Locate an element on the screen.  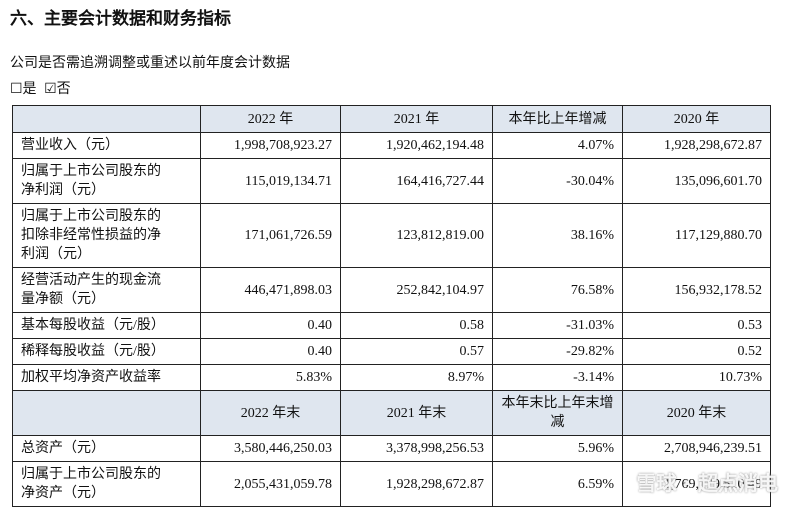
value-cell: 135,096,601.70 is located at coordinates (696, 181).